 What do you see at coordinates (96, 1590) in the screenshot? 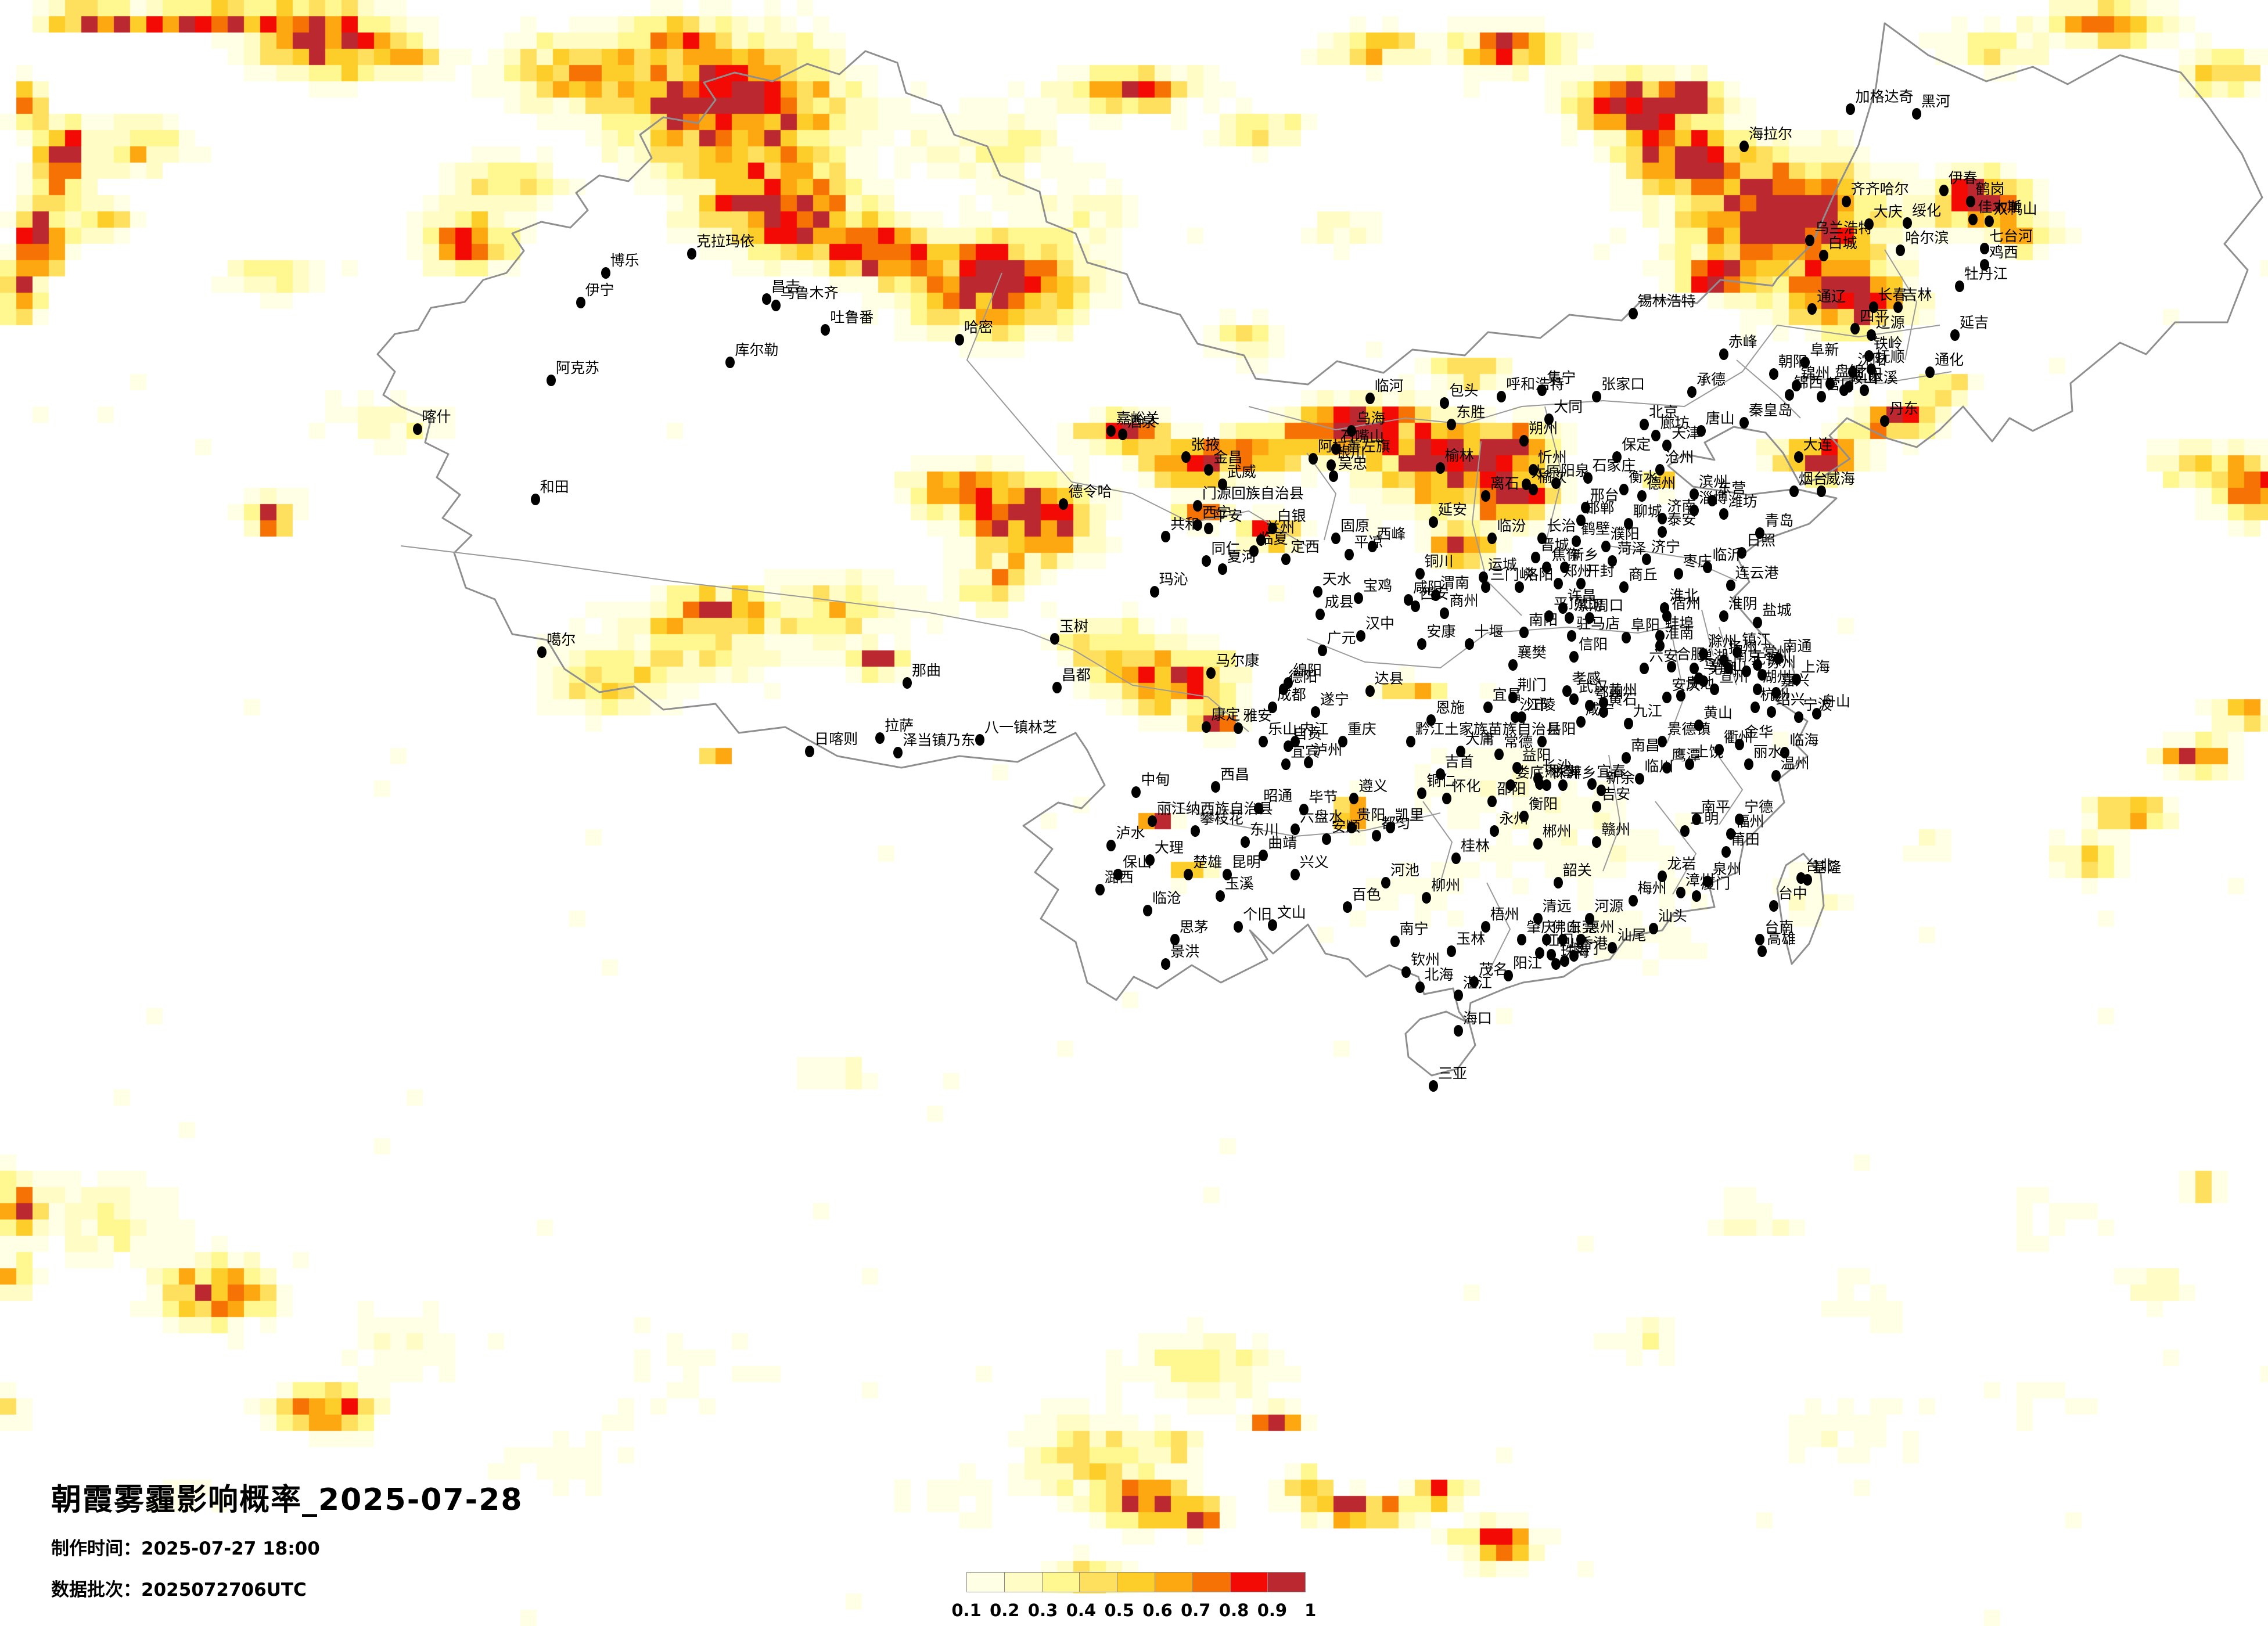
I see `batch-label: 数据批次：` at bounding box center [96, 1590].